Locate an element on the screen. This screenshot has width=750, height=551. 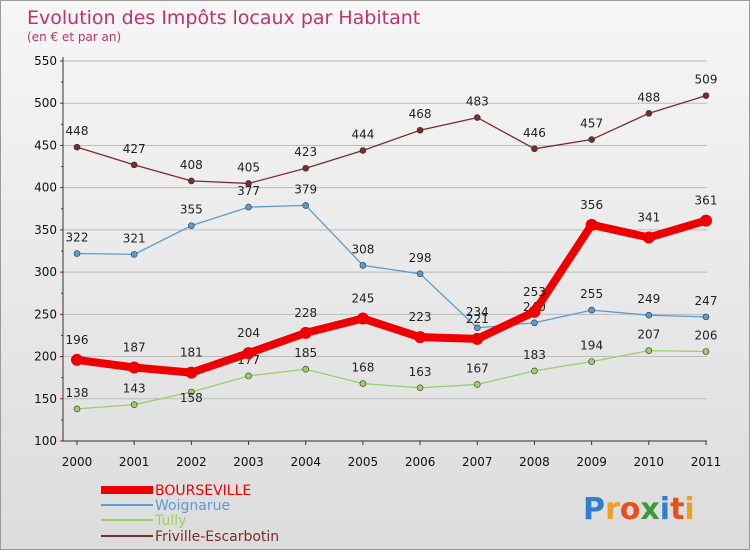
y-tick-label: 400 is located at coordinates (45, 188).